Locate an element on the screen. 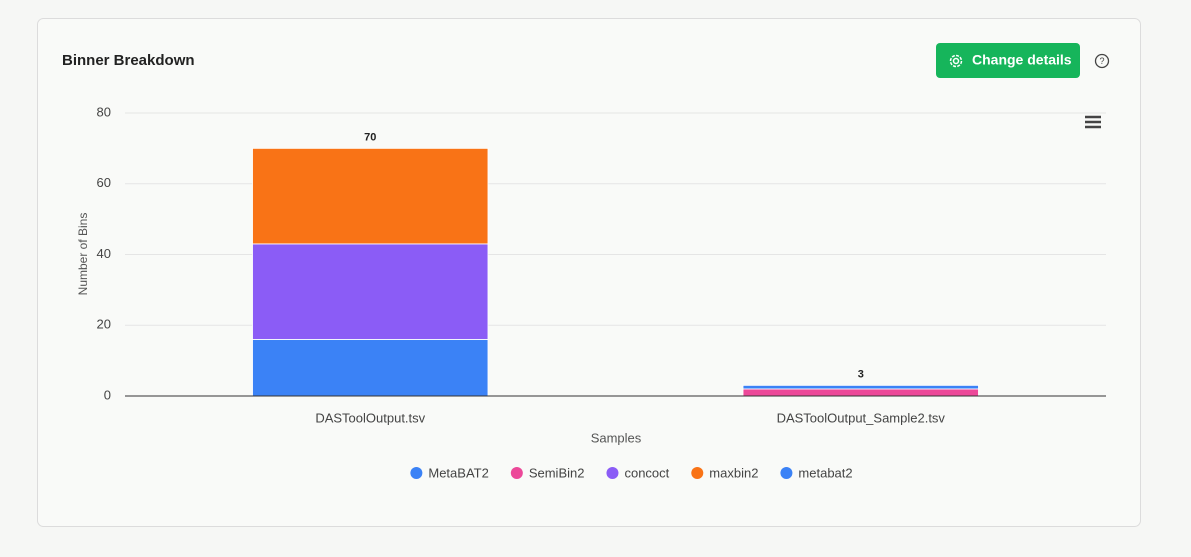 This screenshot has width=1191, height=557. change-details-button: Change details is located at coordinates (1008, 60).